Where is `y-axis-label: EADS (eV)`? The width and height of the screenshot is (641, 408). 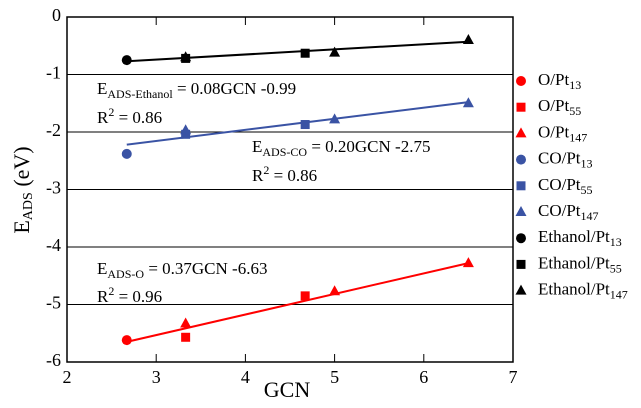
y-axis-label: EADS (eV) is located at coordinates (22, 189).